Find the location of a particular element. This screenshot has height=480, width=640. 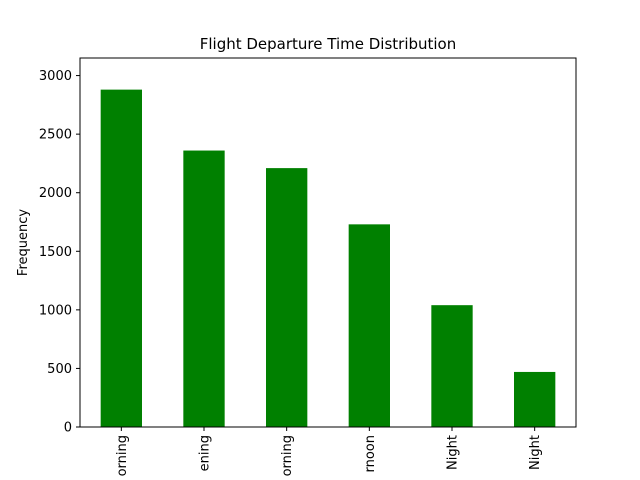

x-tick-label: rnoon is located at coordinates (370, 454).